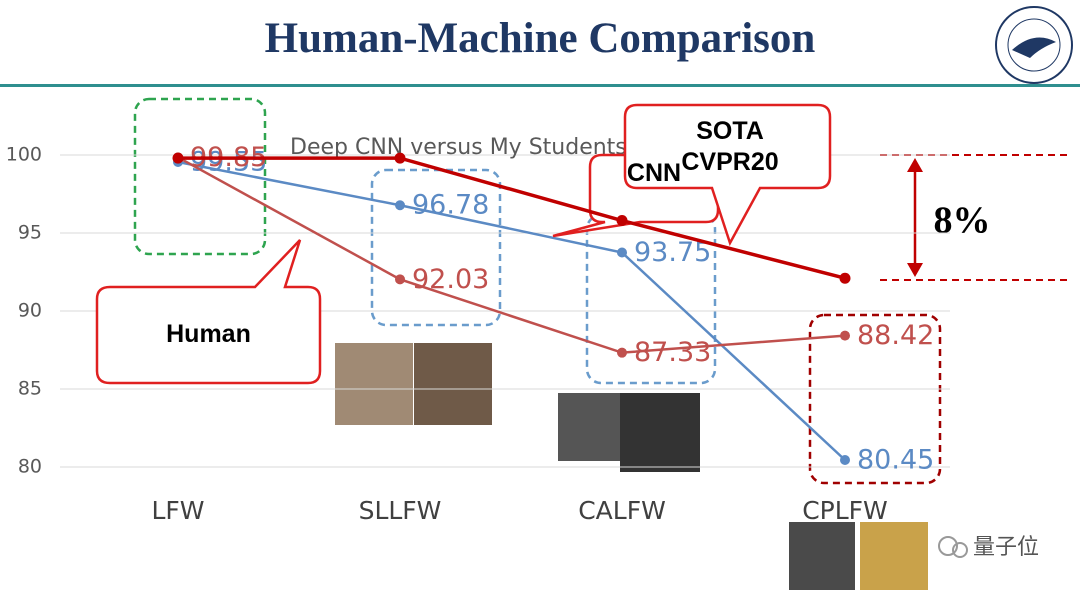 The image size is (1080, 595). Describe the element at coordinates (915, 217) in the screenshot. I see `gap-arrowheads` at that location.